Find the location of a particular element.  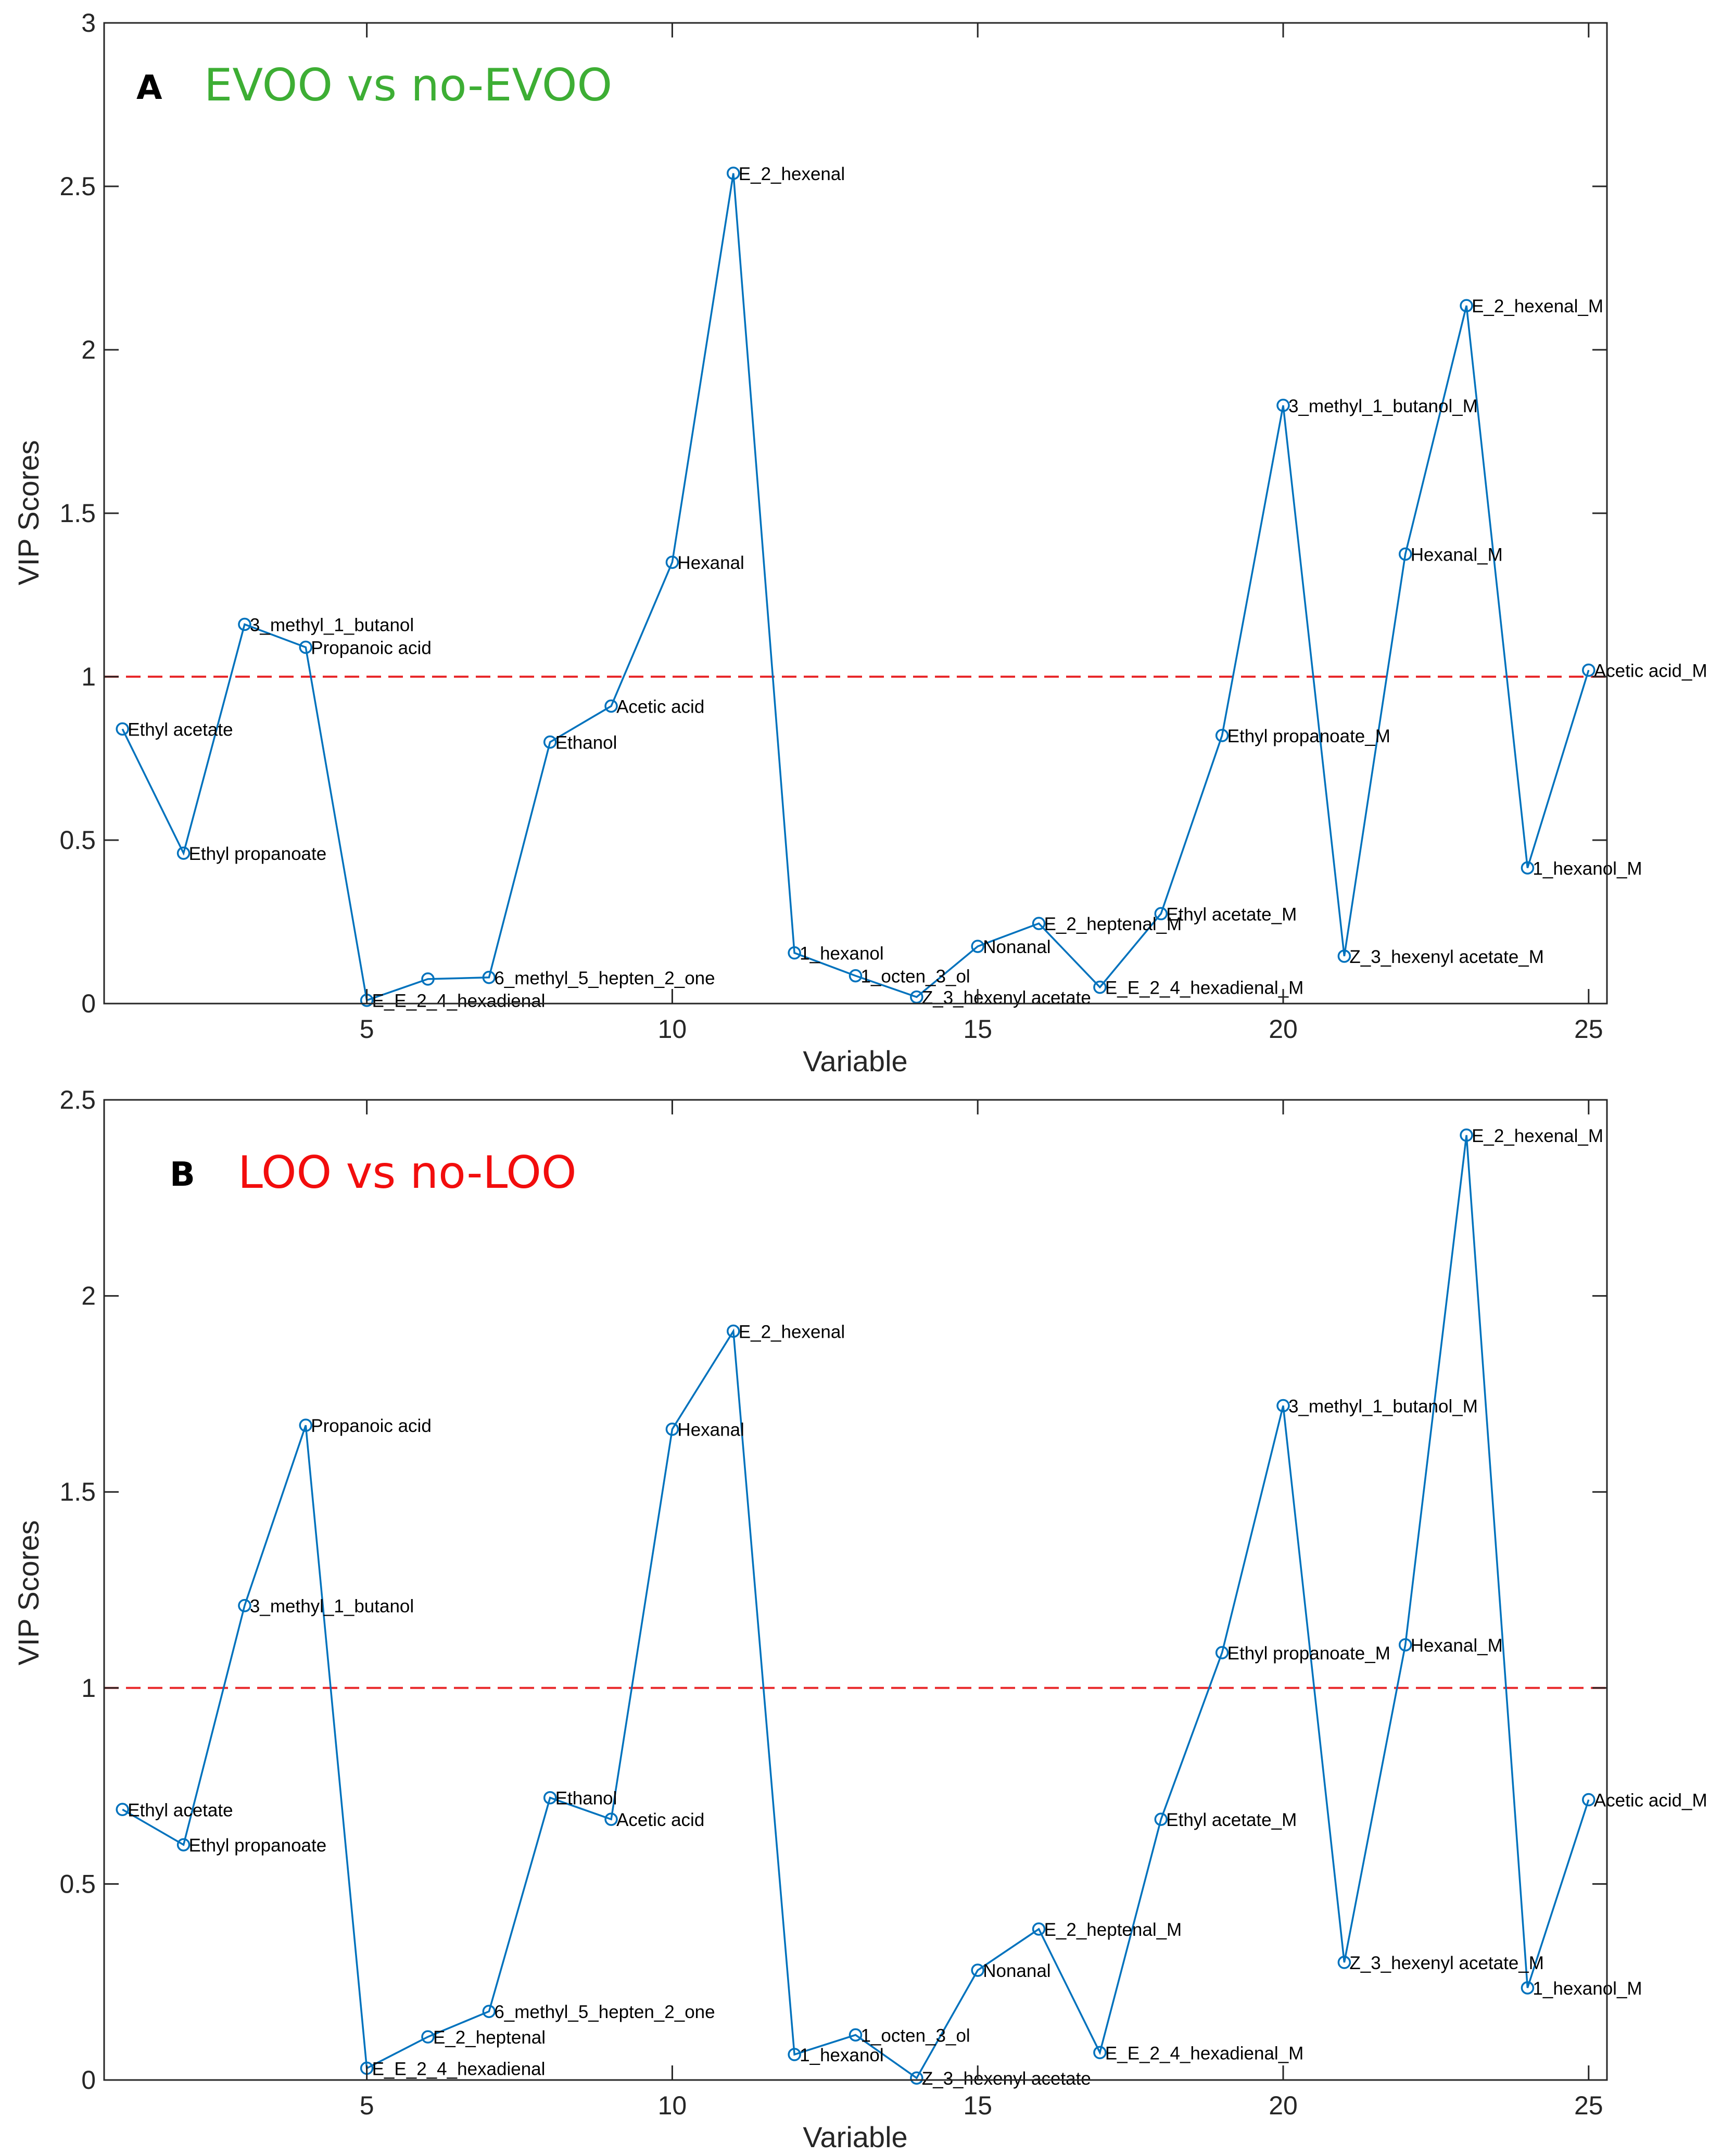

panel-a-point-label: E_2_heptenal_M is located at coordinates (1113, 924).